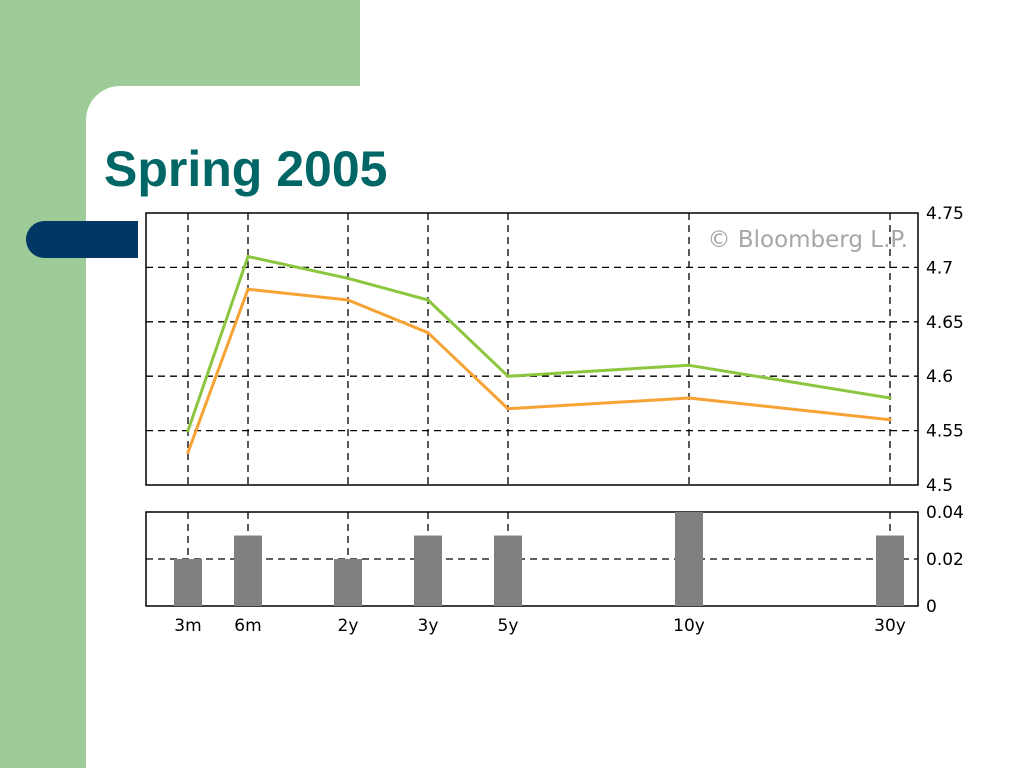  Describe the element at coordinates (82, 239) in the screenshot. I see `decorative-blue-tab` at that location.